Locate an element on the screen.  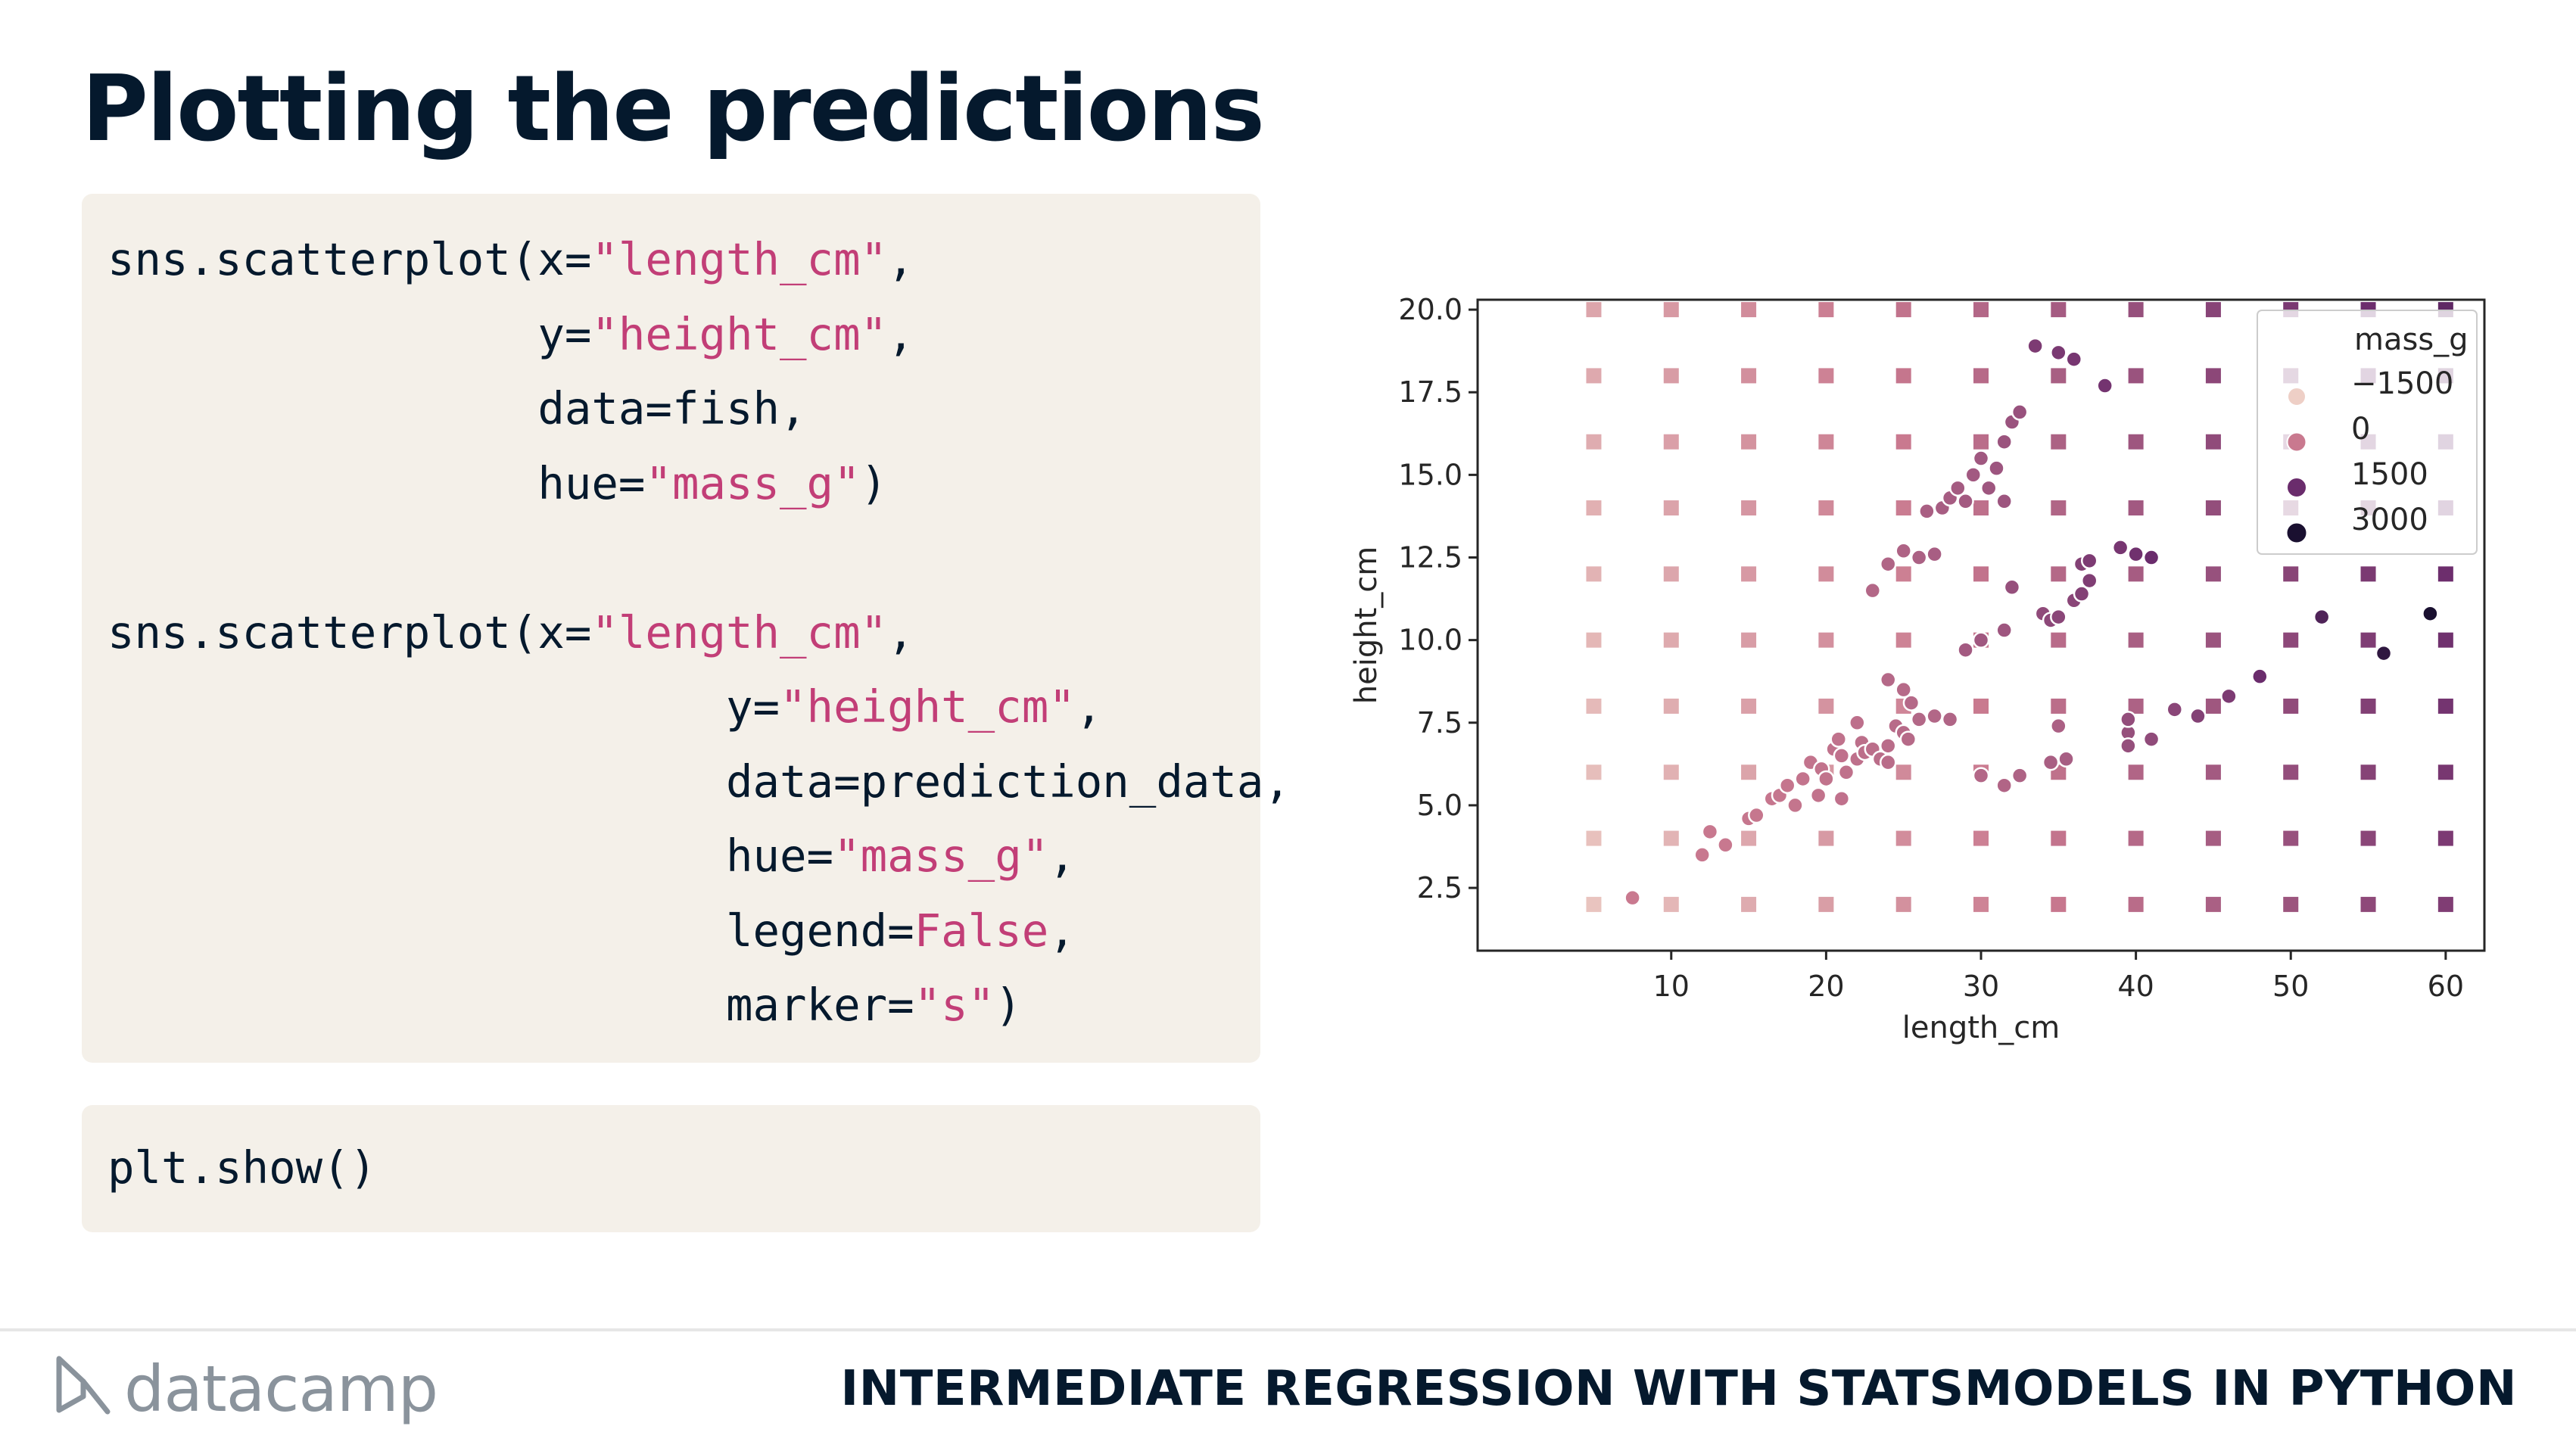
x-tick-label: 50 is located at coordinates (2290, 986).